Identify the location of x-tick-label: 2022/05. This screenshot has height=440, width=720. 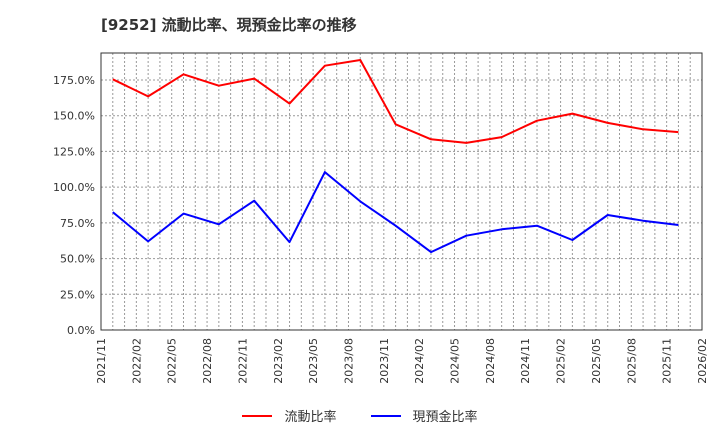
(172, 361).